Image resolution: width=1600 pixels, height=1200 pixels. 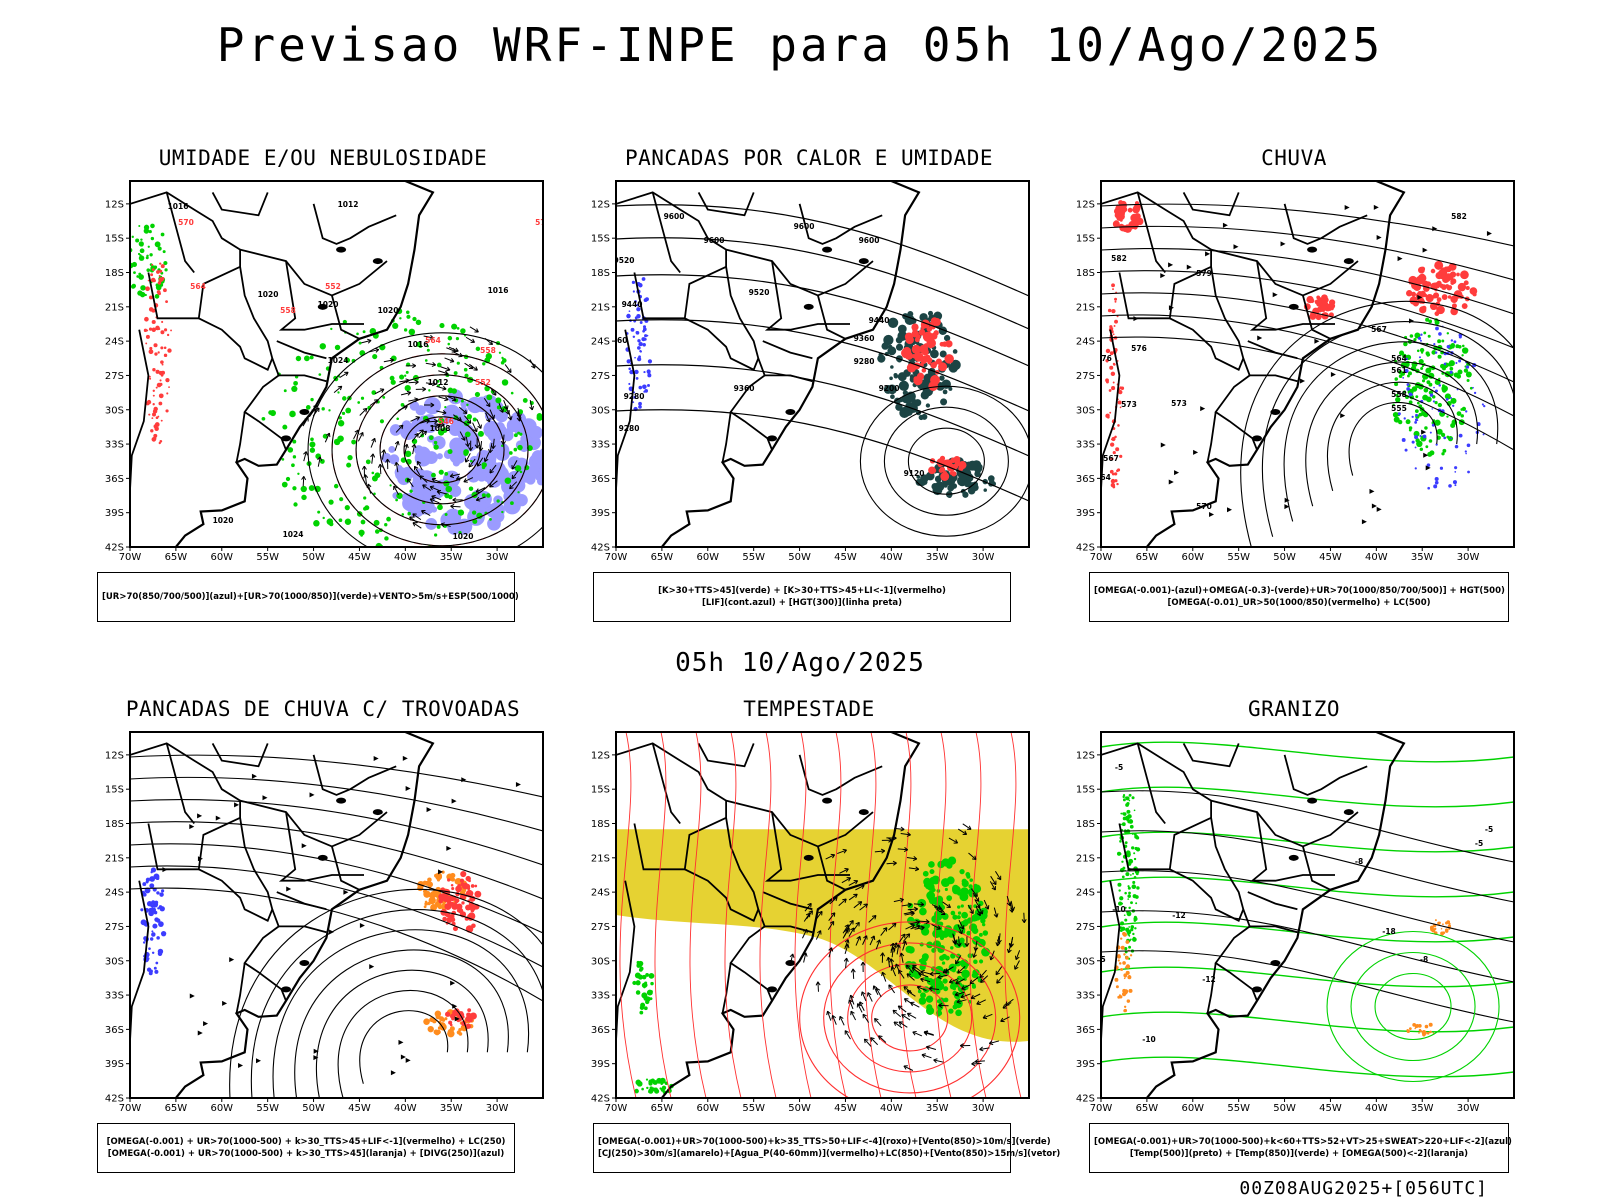 What do you see at coordinates (176, 1108) in the screenshot?
I see `lon-tick-label: 65W` at bounding box center [176, 1108].